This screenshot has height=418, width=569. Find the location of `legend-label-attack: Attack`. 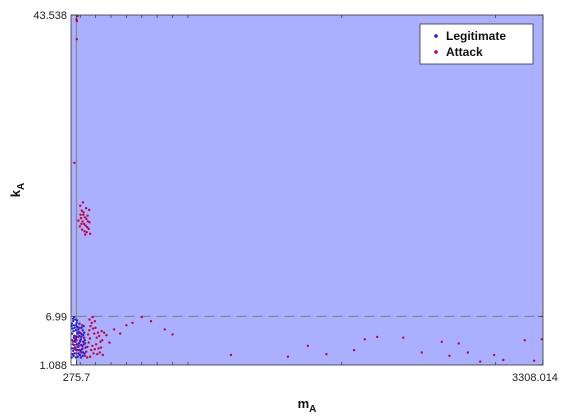

legend-label-attack: Attack is located at coordinates (464, 52).